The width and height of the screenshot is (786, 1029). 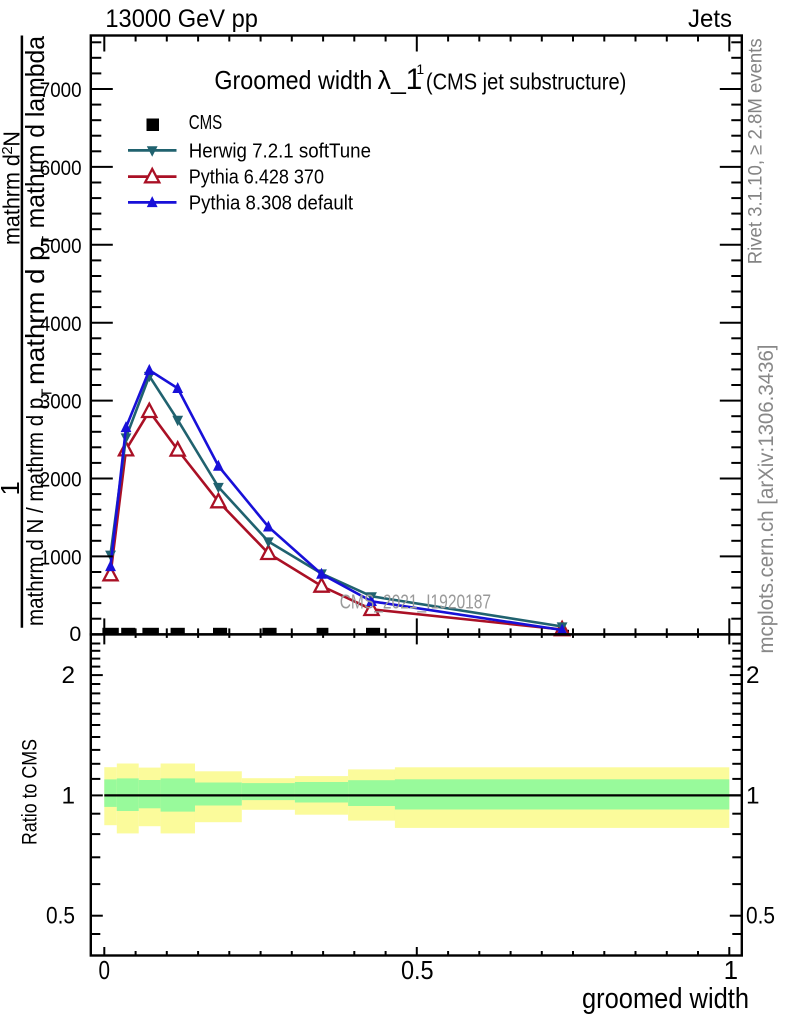 What do you see at coordinates (35, 315) in the screenshot?
I see `svg-text: mathrm d p` at bounding box center [35, 315].